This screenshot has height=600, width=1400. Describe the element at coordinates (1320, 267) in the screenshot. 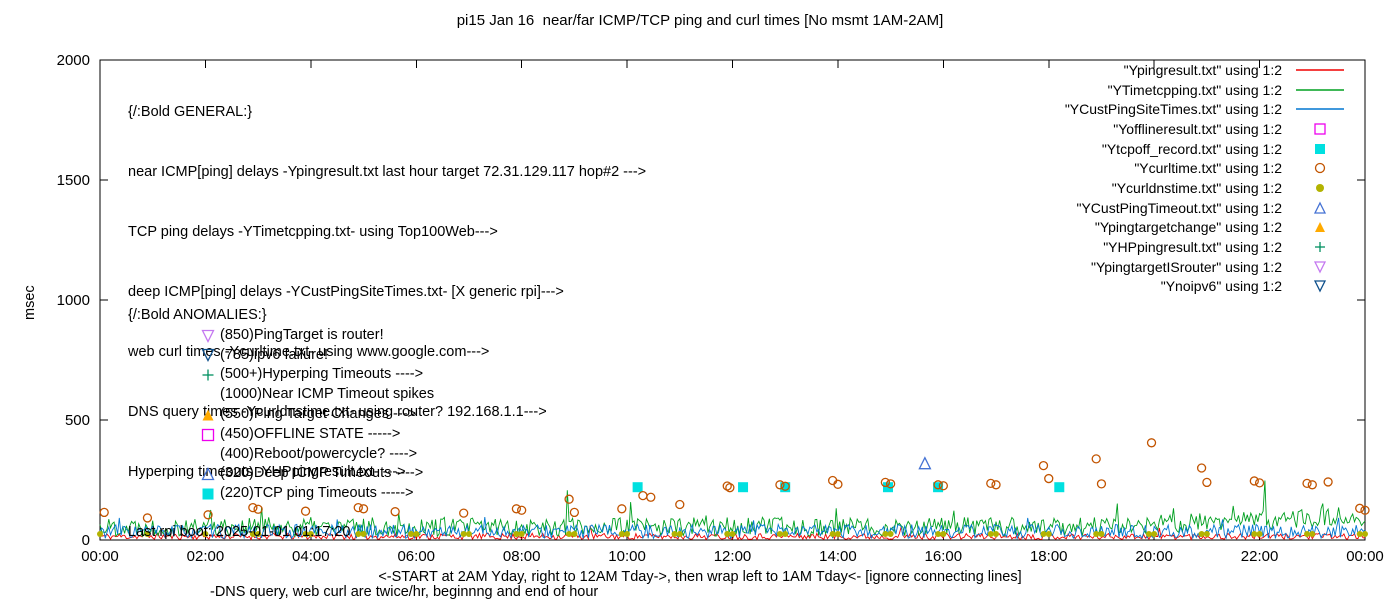

I see `down-triangle-violet-sample-icon` at that location.